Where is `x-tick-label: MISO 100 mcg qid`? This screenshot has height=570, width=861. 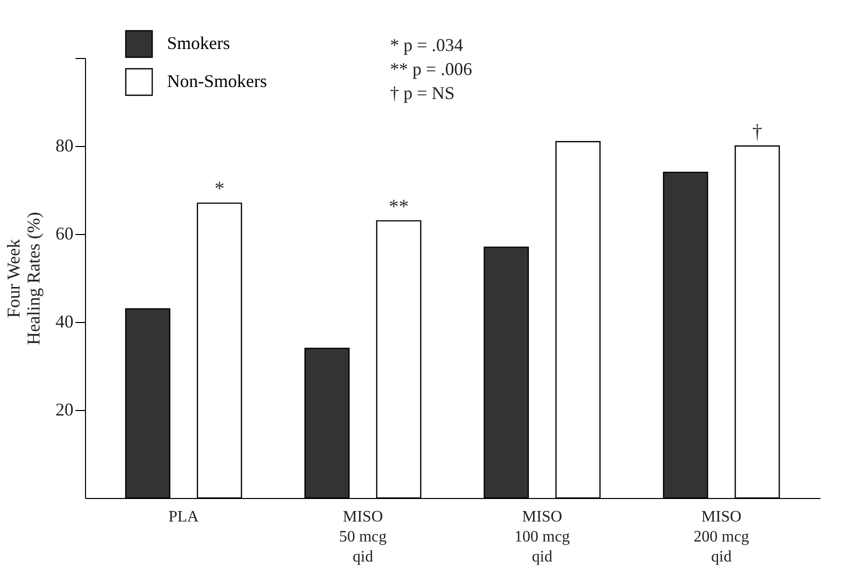 x-tick-label: MISO 100 mcg qid is located at coordinates (542, 537).